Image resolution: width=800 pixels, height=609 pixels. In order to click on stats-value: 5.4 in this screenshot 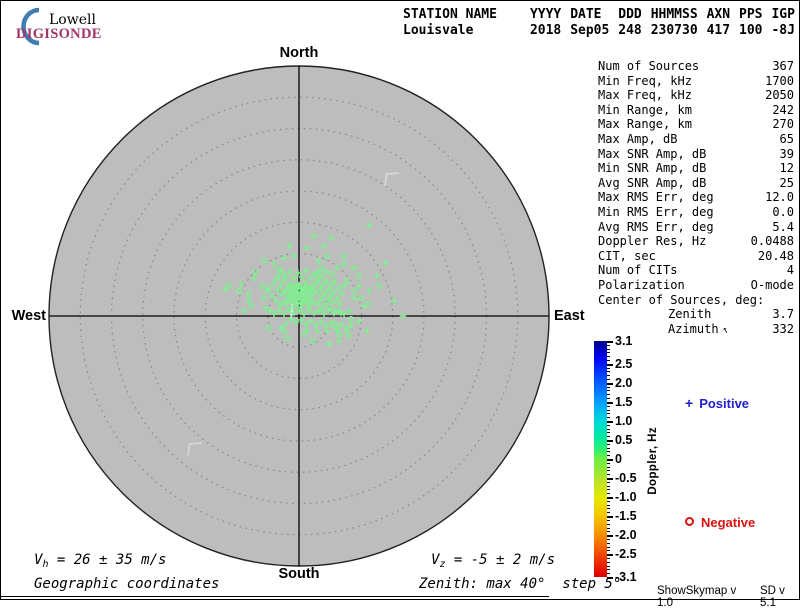, I will do `click(783, 226)`.